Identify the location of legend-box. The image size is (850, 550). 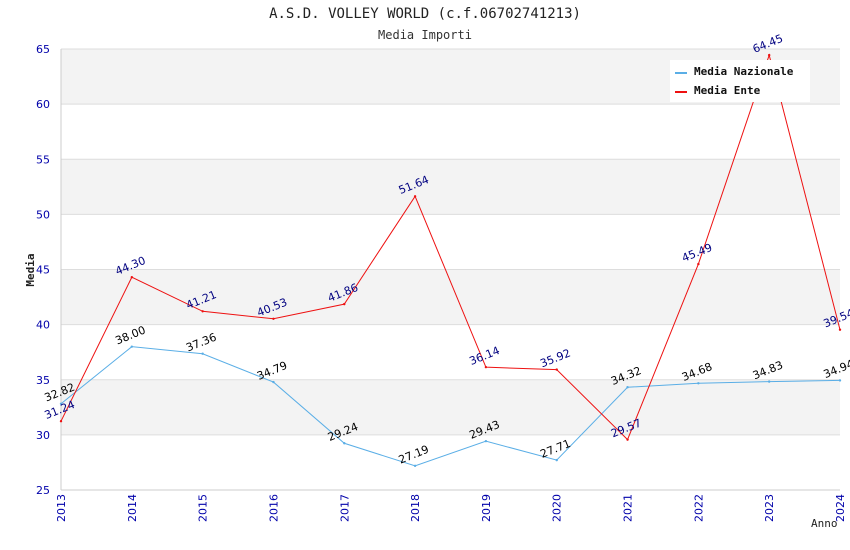
(740, 81).